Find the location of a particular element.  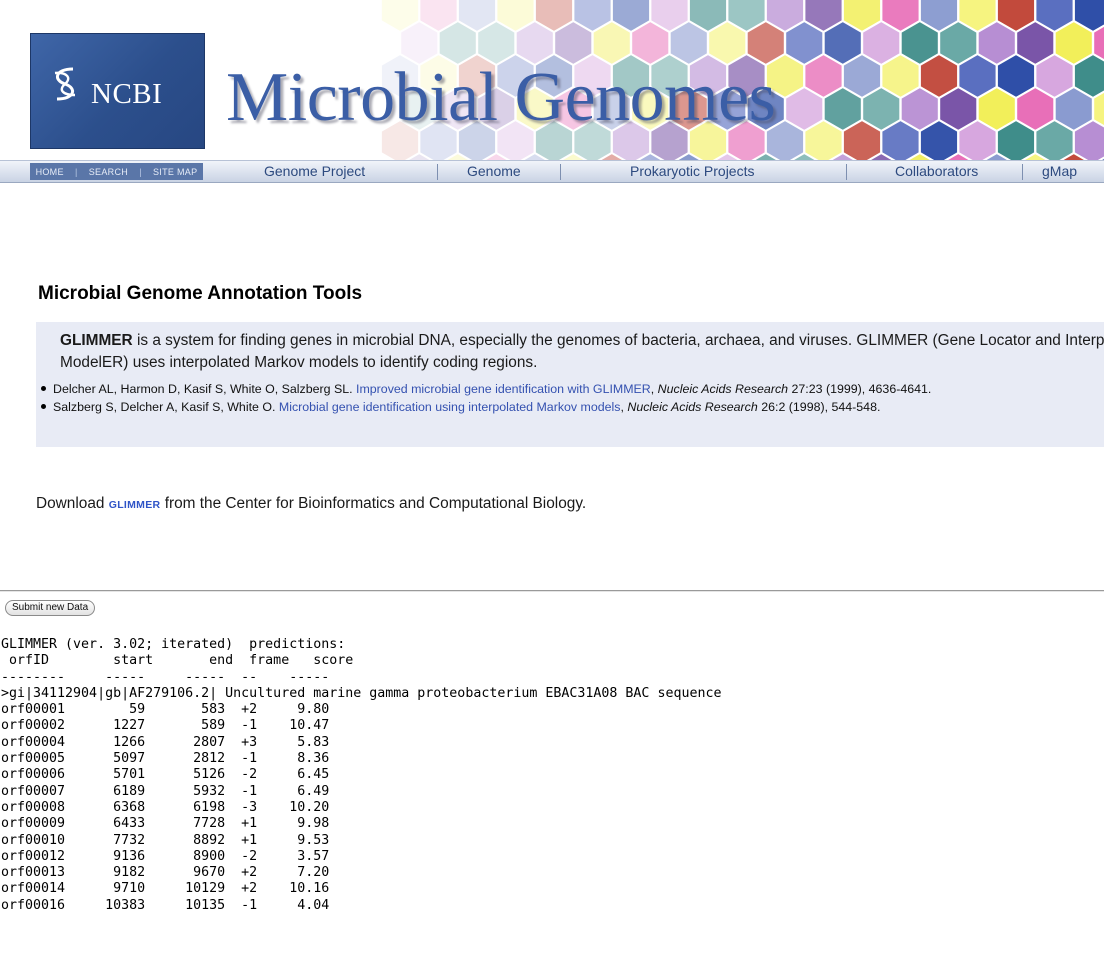

reference-details: 26:2 (1998), 544-548. is located at coordinates (819, 407).